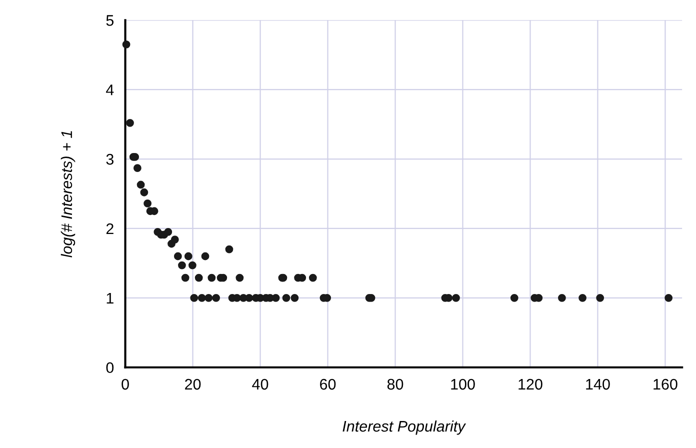 This screenshot has width=696, height=448. I want to click on x-tick-label: 0, so click(125, 384).